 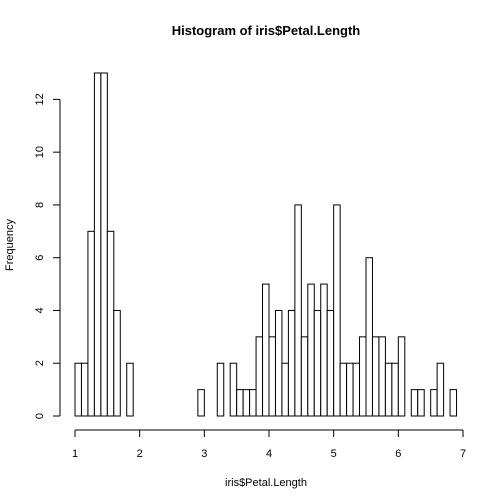 What do you see at coordinates (10, 245) in the screenshot?
I see `y-axis-label: Frequency` at bounding box center [10, 245].